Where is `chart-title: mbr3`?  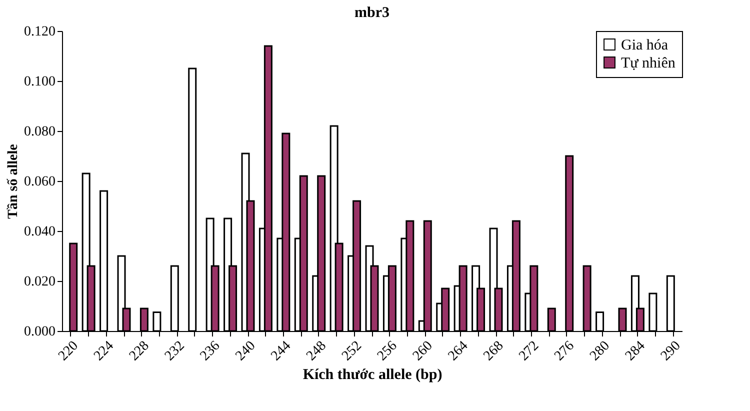
chart-title: mbr3 is located at coordinates (372, 13).